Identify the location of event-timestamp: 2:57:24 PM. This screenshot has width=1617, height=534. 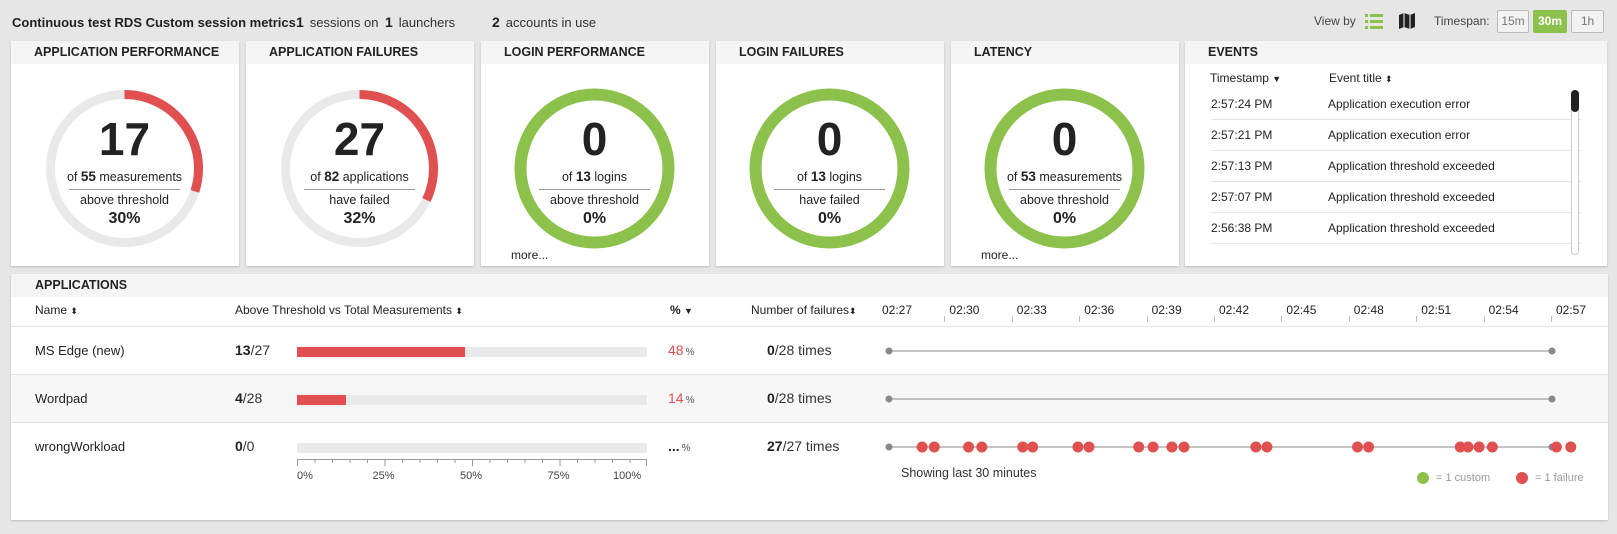
(1242, 104).